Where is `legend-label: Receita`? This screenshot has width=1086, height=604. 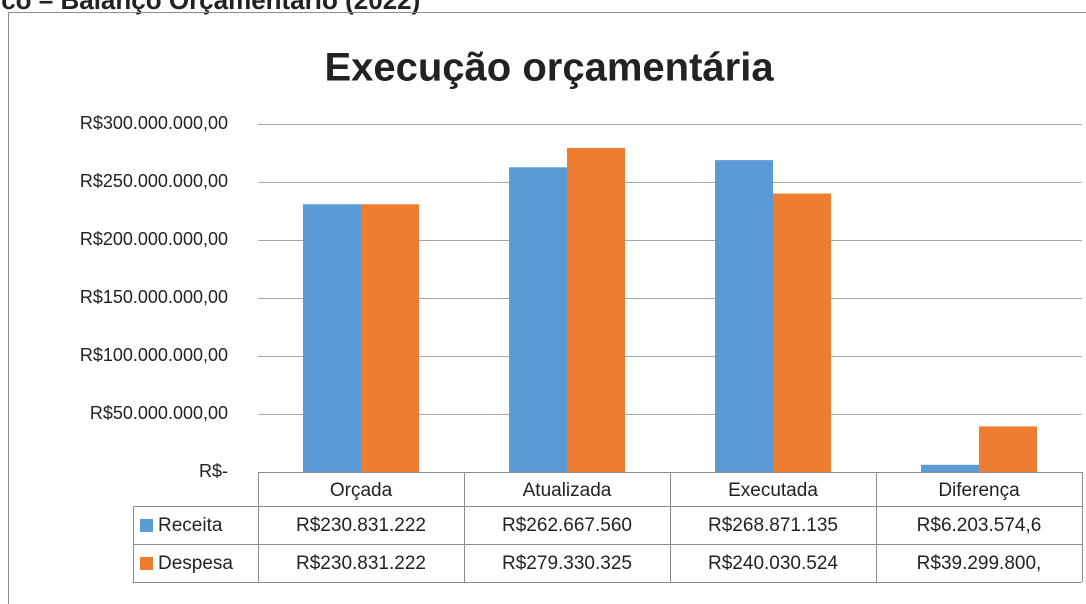 legend-label: Receita is located at coordinates (190, 525).